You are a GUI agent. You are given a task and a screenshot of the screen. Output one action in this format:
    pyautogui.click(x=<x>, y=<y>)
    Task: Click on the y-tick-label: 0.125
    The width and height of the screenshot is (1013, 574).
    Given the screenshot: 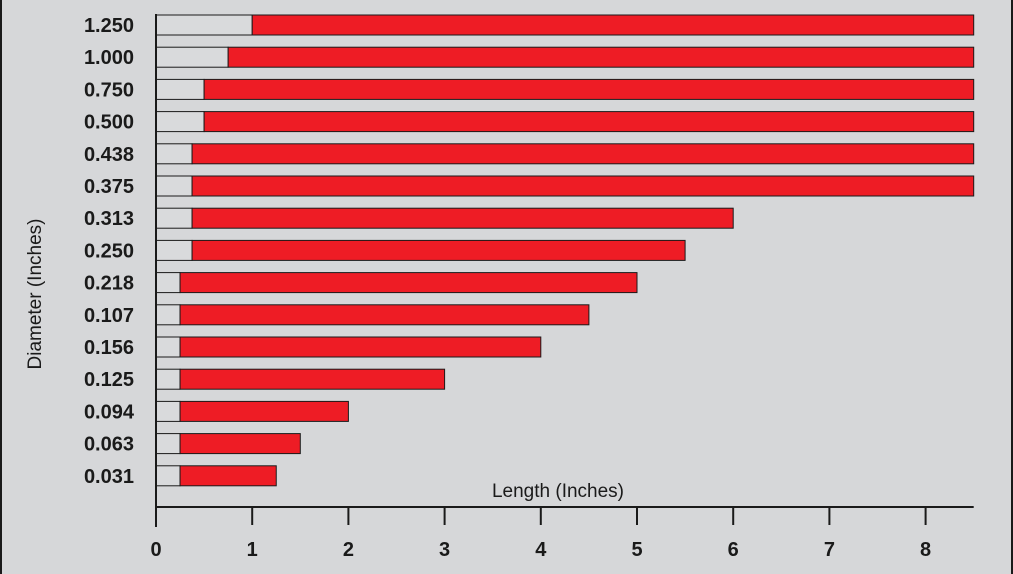 What is the action you would take?
    pyautogui.click(x=109, y=380)
    